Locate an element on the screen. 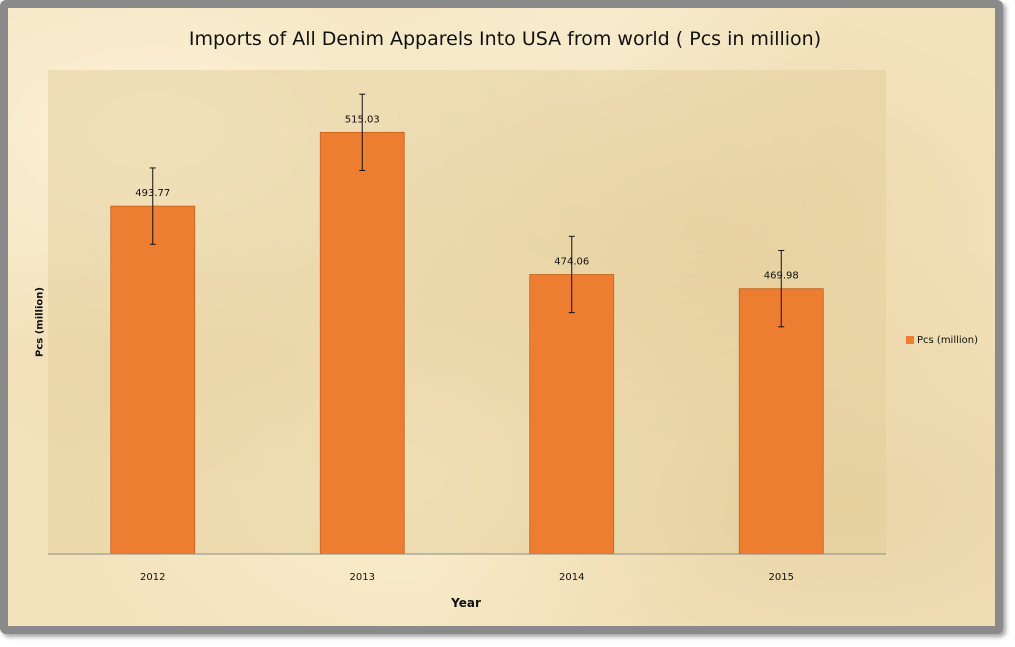 The width and height of the screenshot is (1015, 647). x-tick-label-2012: 2012 is located at coordinates (152, 577).